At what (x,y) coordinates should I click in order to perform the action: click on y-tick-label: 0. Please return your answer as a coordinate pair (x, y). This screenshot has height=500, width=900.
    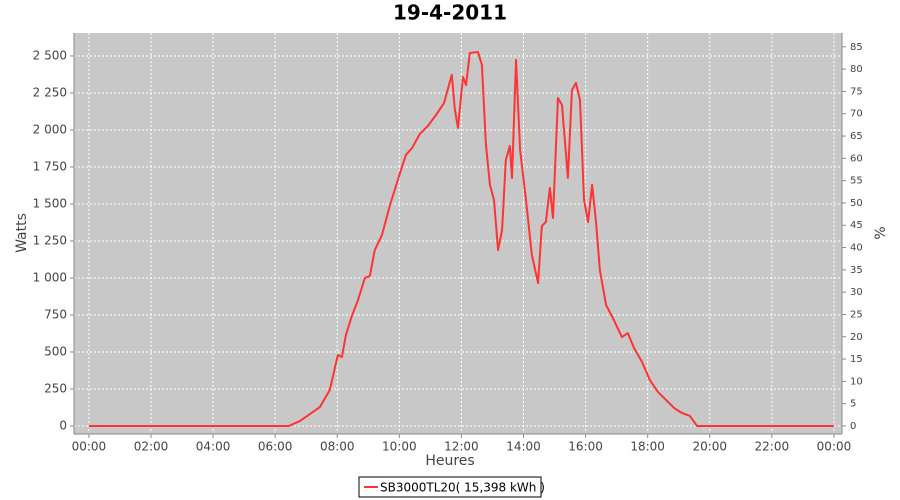
    Looking at the image, I should click on (63, 426).